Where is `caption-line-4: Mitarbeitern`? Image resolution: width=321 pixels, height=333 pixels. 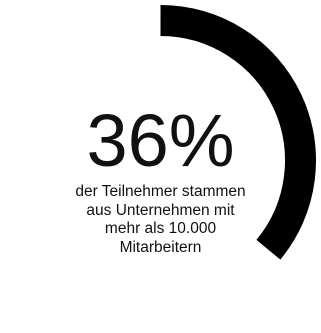
caption-line-4: Mitarbeitern is located at coordinates (160, 247).